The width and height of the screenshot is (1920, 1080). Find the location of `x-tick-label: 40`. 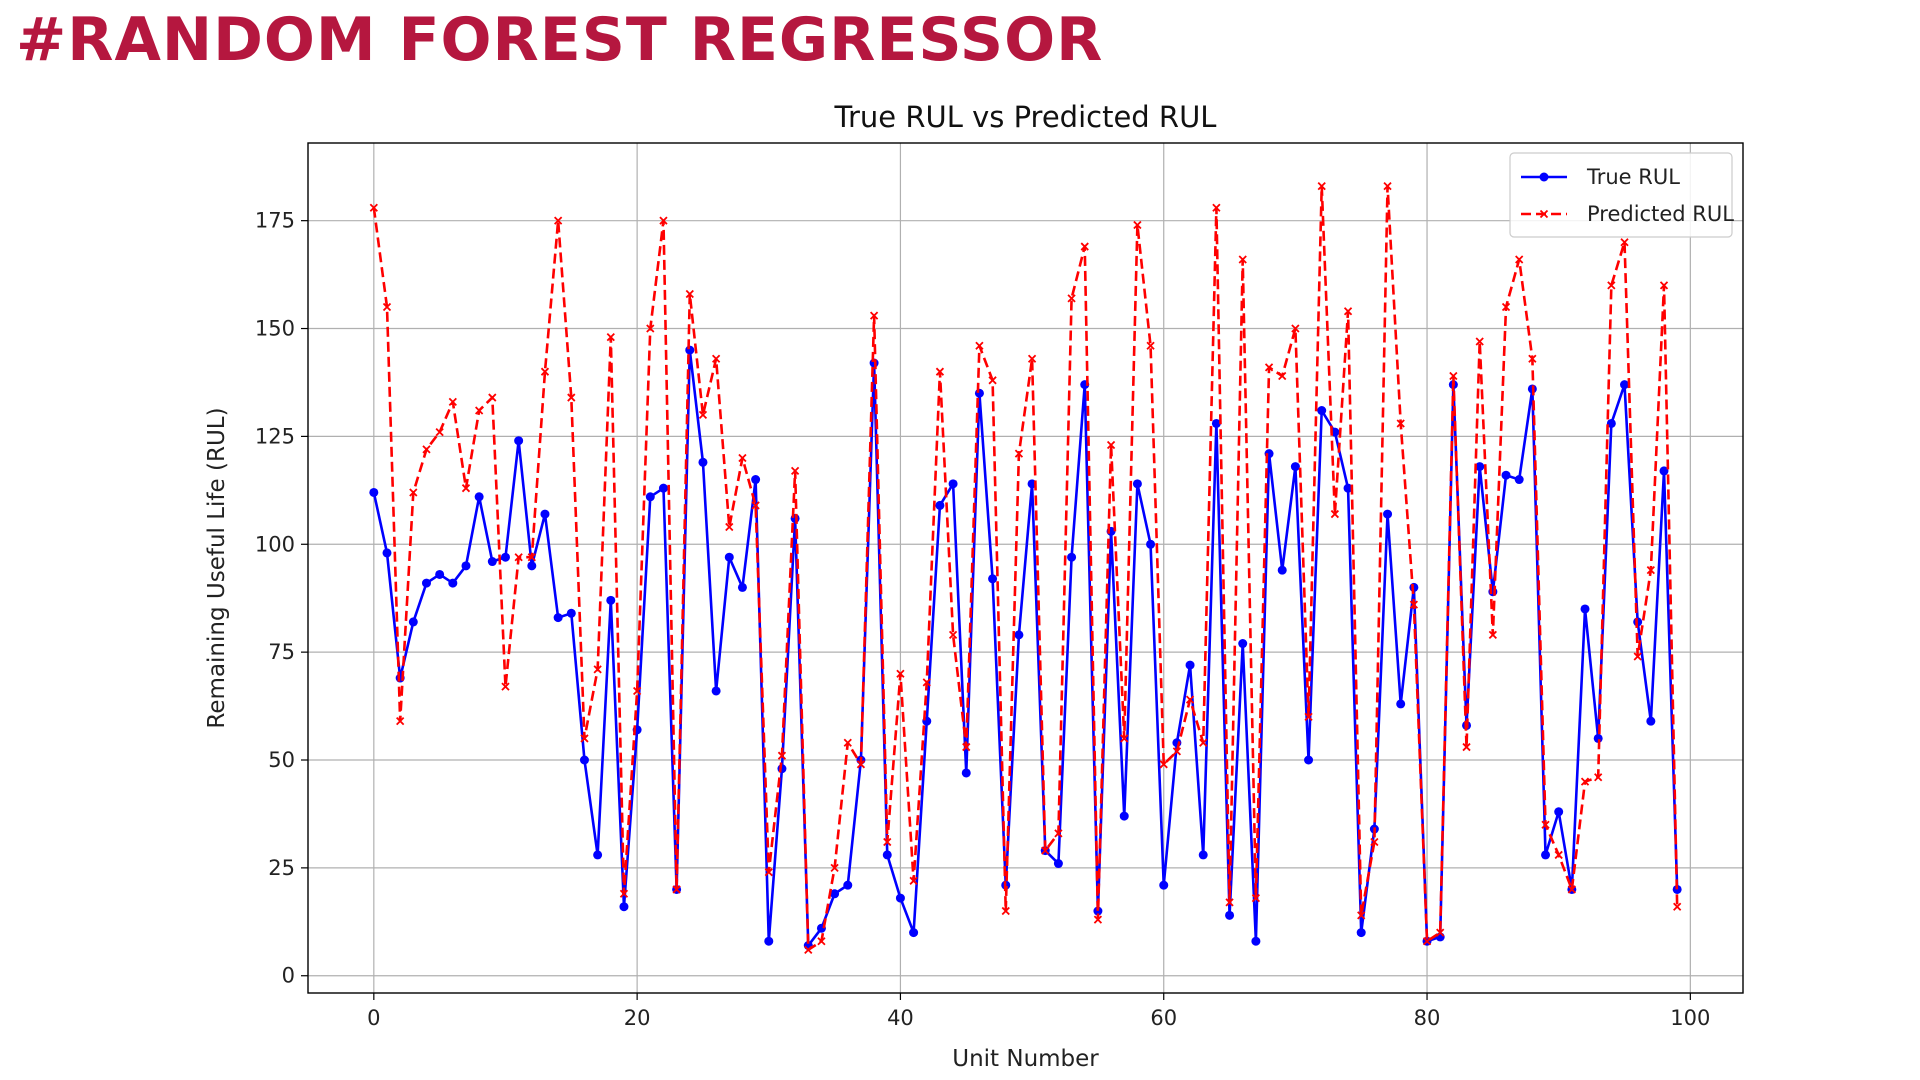

x-tick-label: 40 is located at coordinates (900, 1018).